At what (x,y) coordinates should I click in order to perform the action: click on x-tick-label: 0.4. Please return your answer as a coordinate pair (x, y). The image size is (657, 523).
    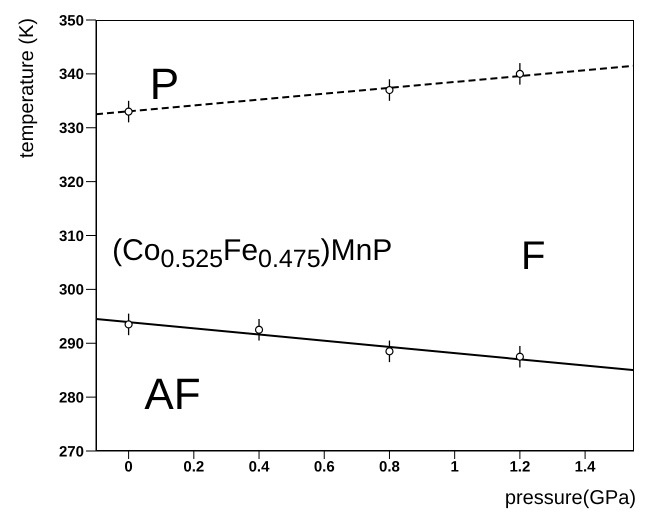
    Looking at the image, I should click on (259, 467).